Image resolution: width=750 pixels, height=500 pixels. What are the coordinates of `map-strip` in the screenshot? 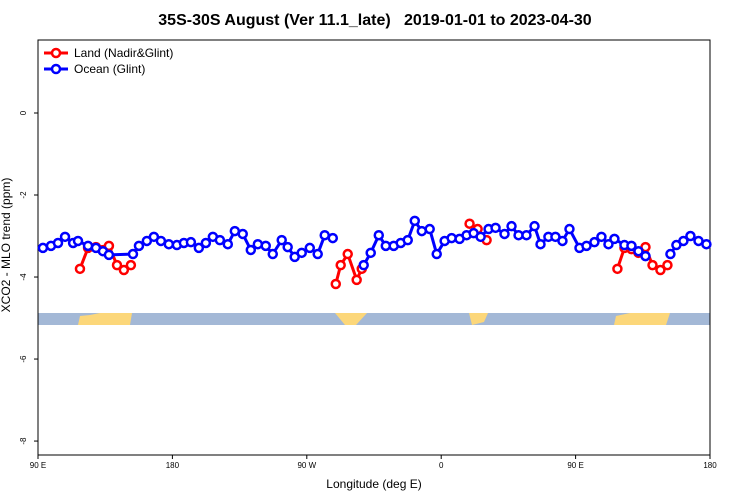 It's located at (374, 319).